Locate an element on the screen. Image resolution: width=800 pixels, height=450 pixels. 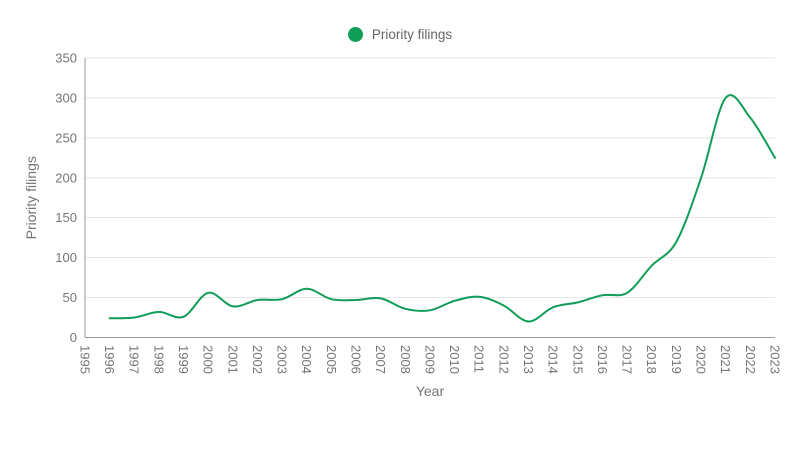
x-tick-label: 1999 is located at coordinates (183, 359).